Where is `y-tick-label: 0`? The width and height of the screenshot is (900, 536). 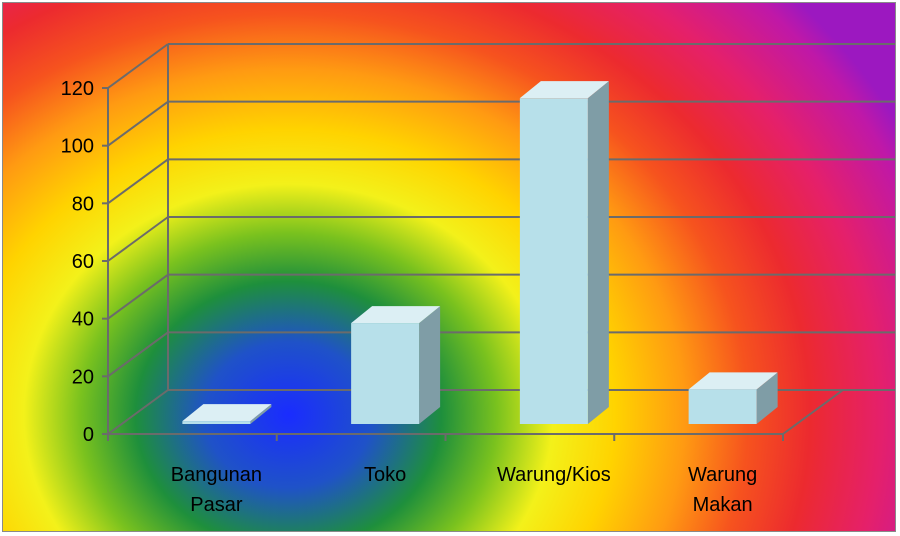
y-tick-label: 0 is located at coordinates (88, 435).